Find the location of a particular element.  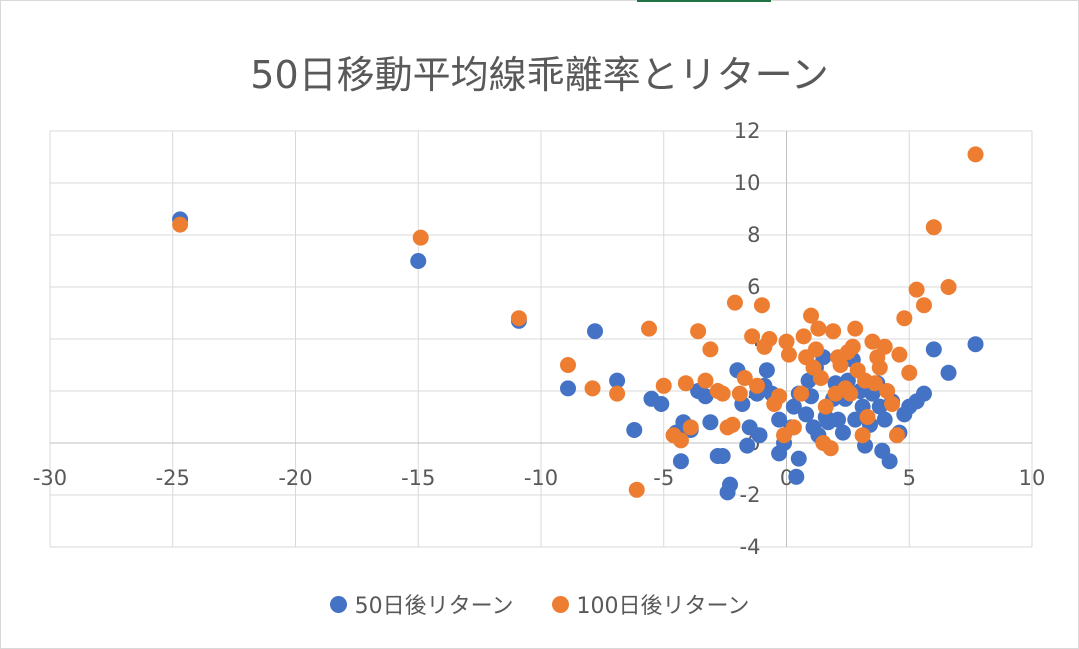

y-tick-label: 10 is located at coordinates (747, 183).